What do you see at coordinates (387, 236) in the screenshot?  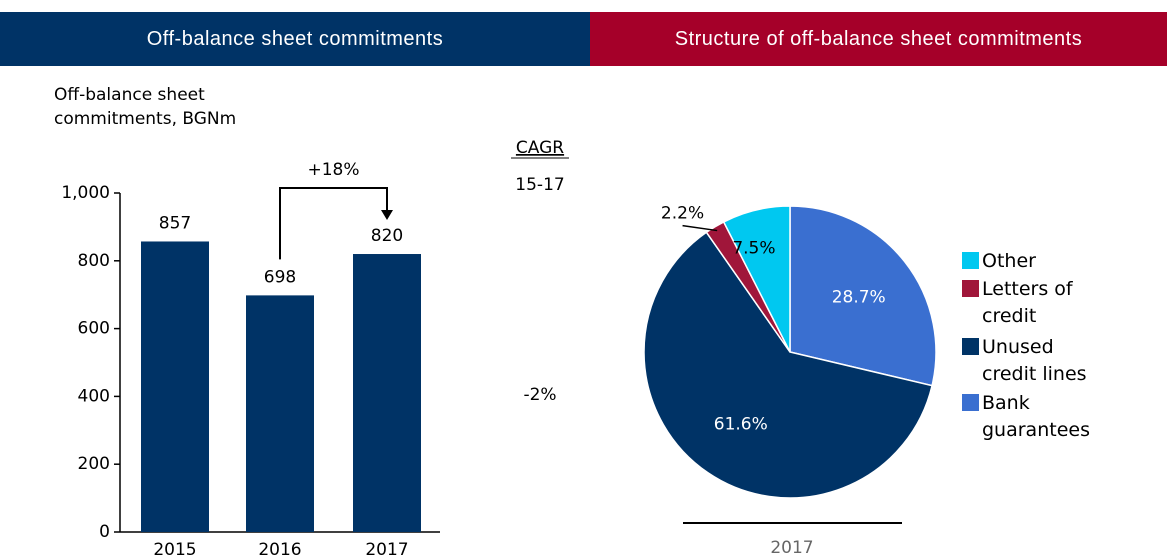 I see `value-label: 820` at bounding box center [387, 236].